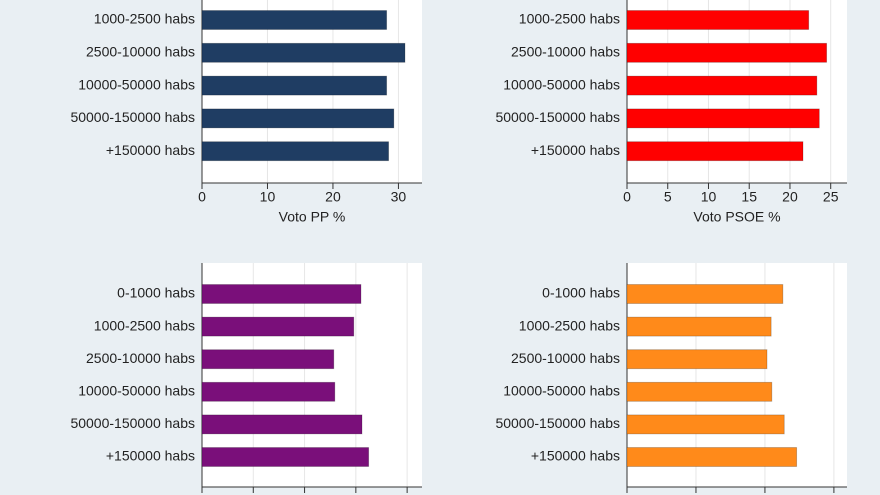 This screenshot has height=495, width=880. Describe the element at coordinates (831, 197) in the screenshot. I see `x-tick-label: 25` at that location.